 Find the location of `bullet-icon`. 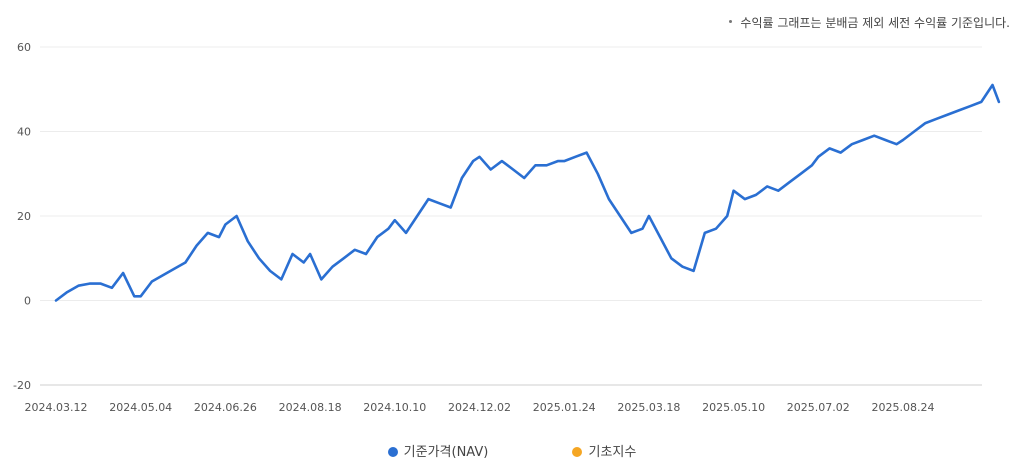

bullet-icon is located at coordinates (731, 21).